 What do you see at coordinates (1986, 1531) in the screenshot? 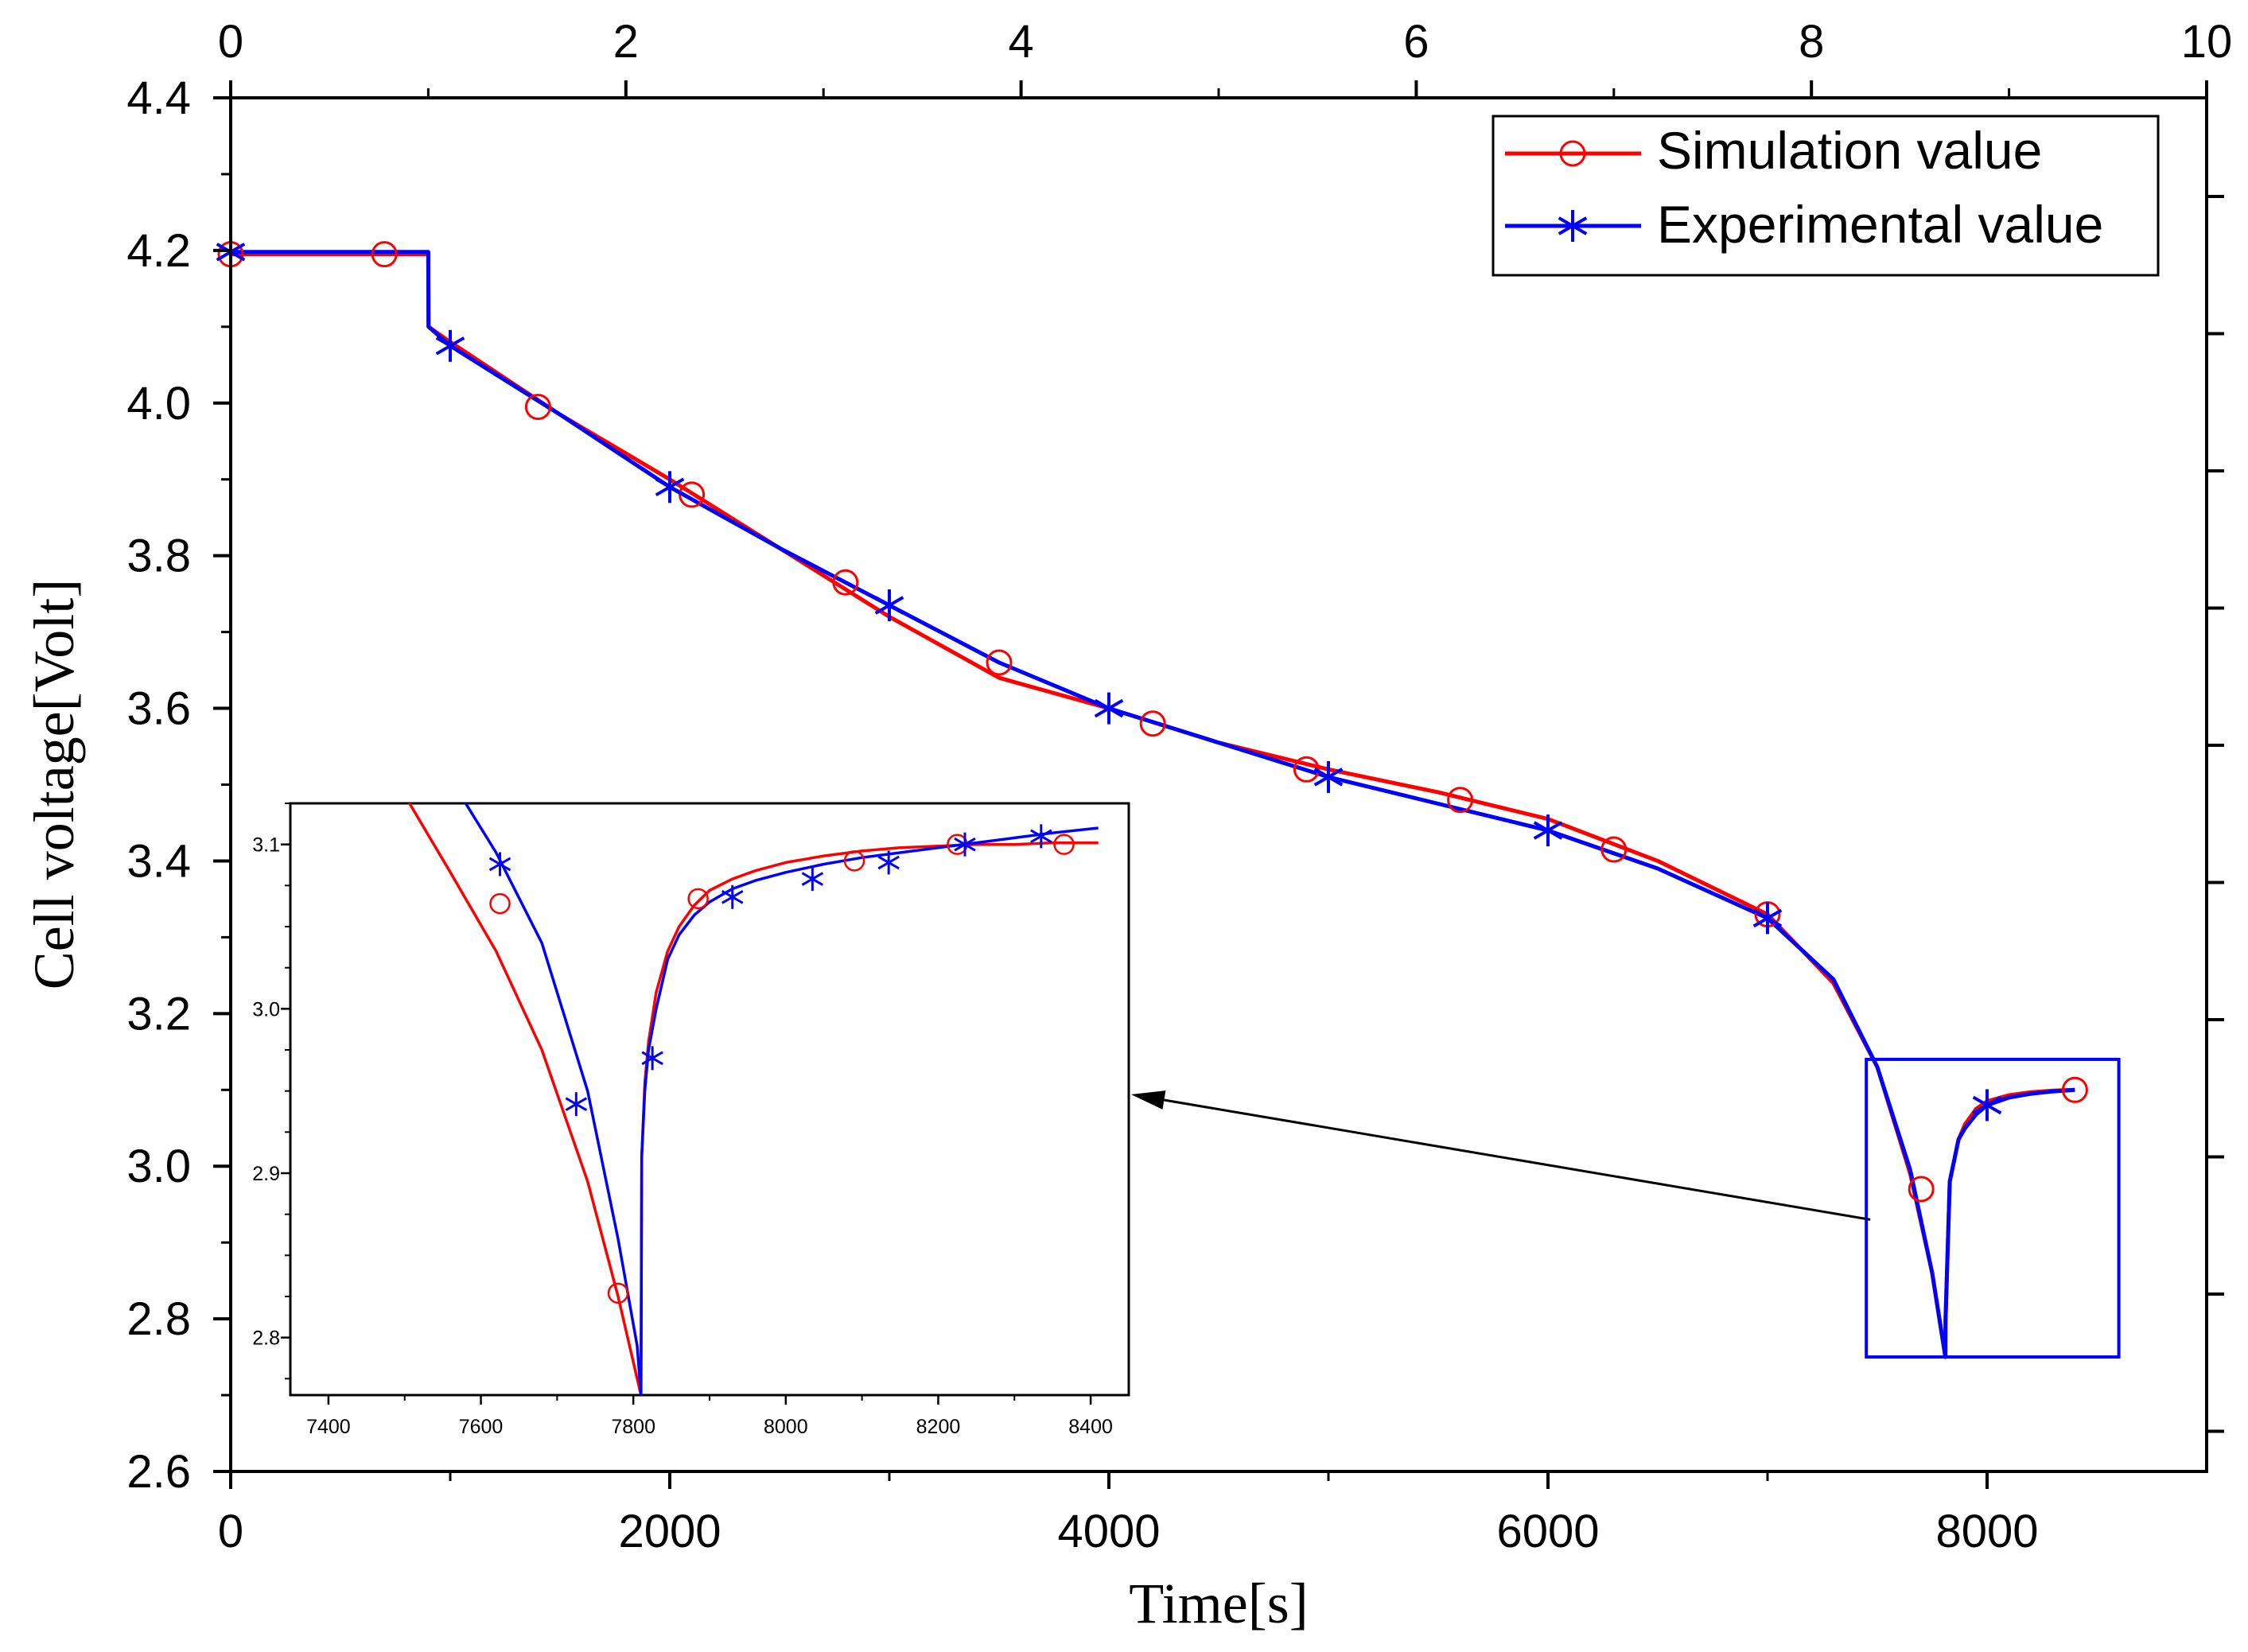
I see `x-tick-label: 8000` at bounding box center [1986, 1531].